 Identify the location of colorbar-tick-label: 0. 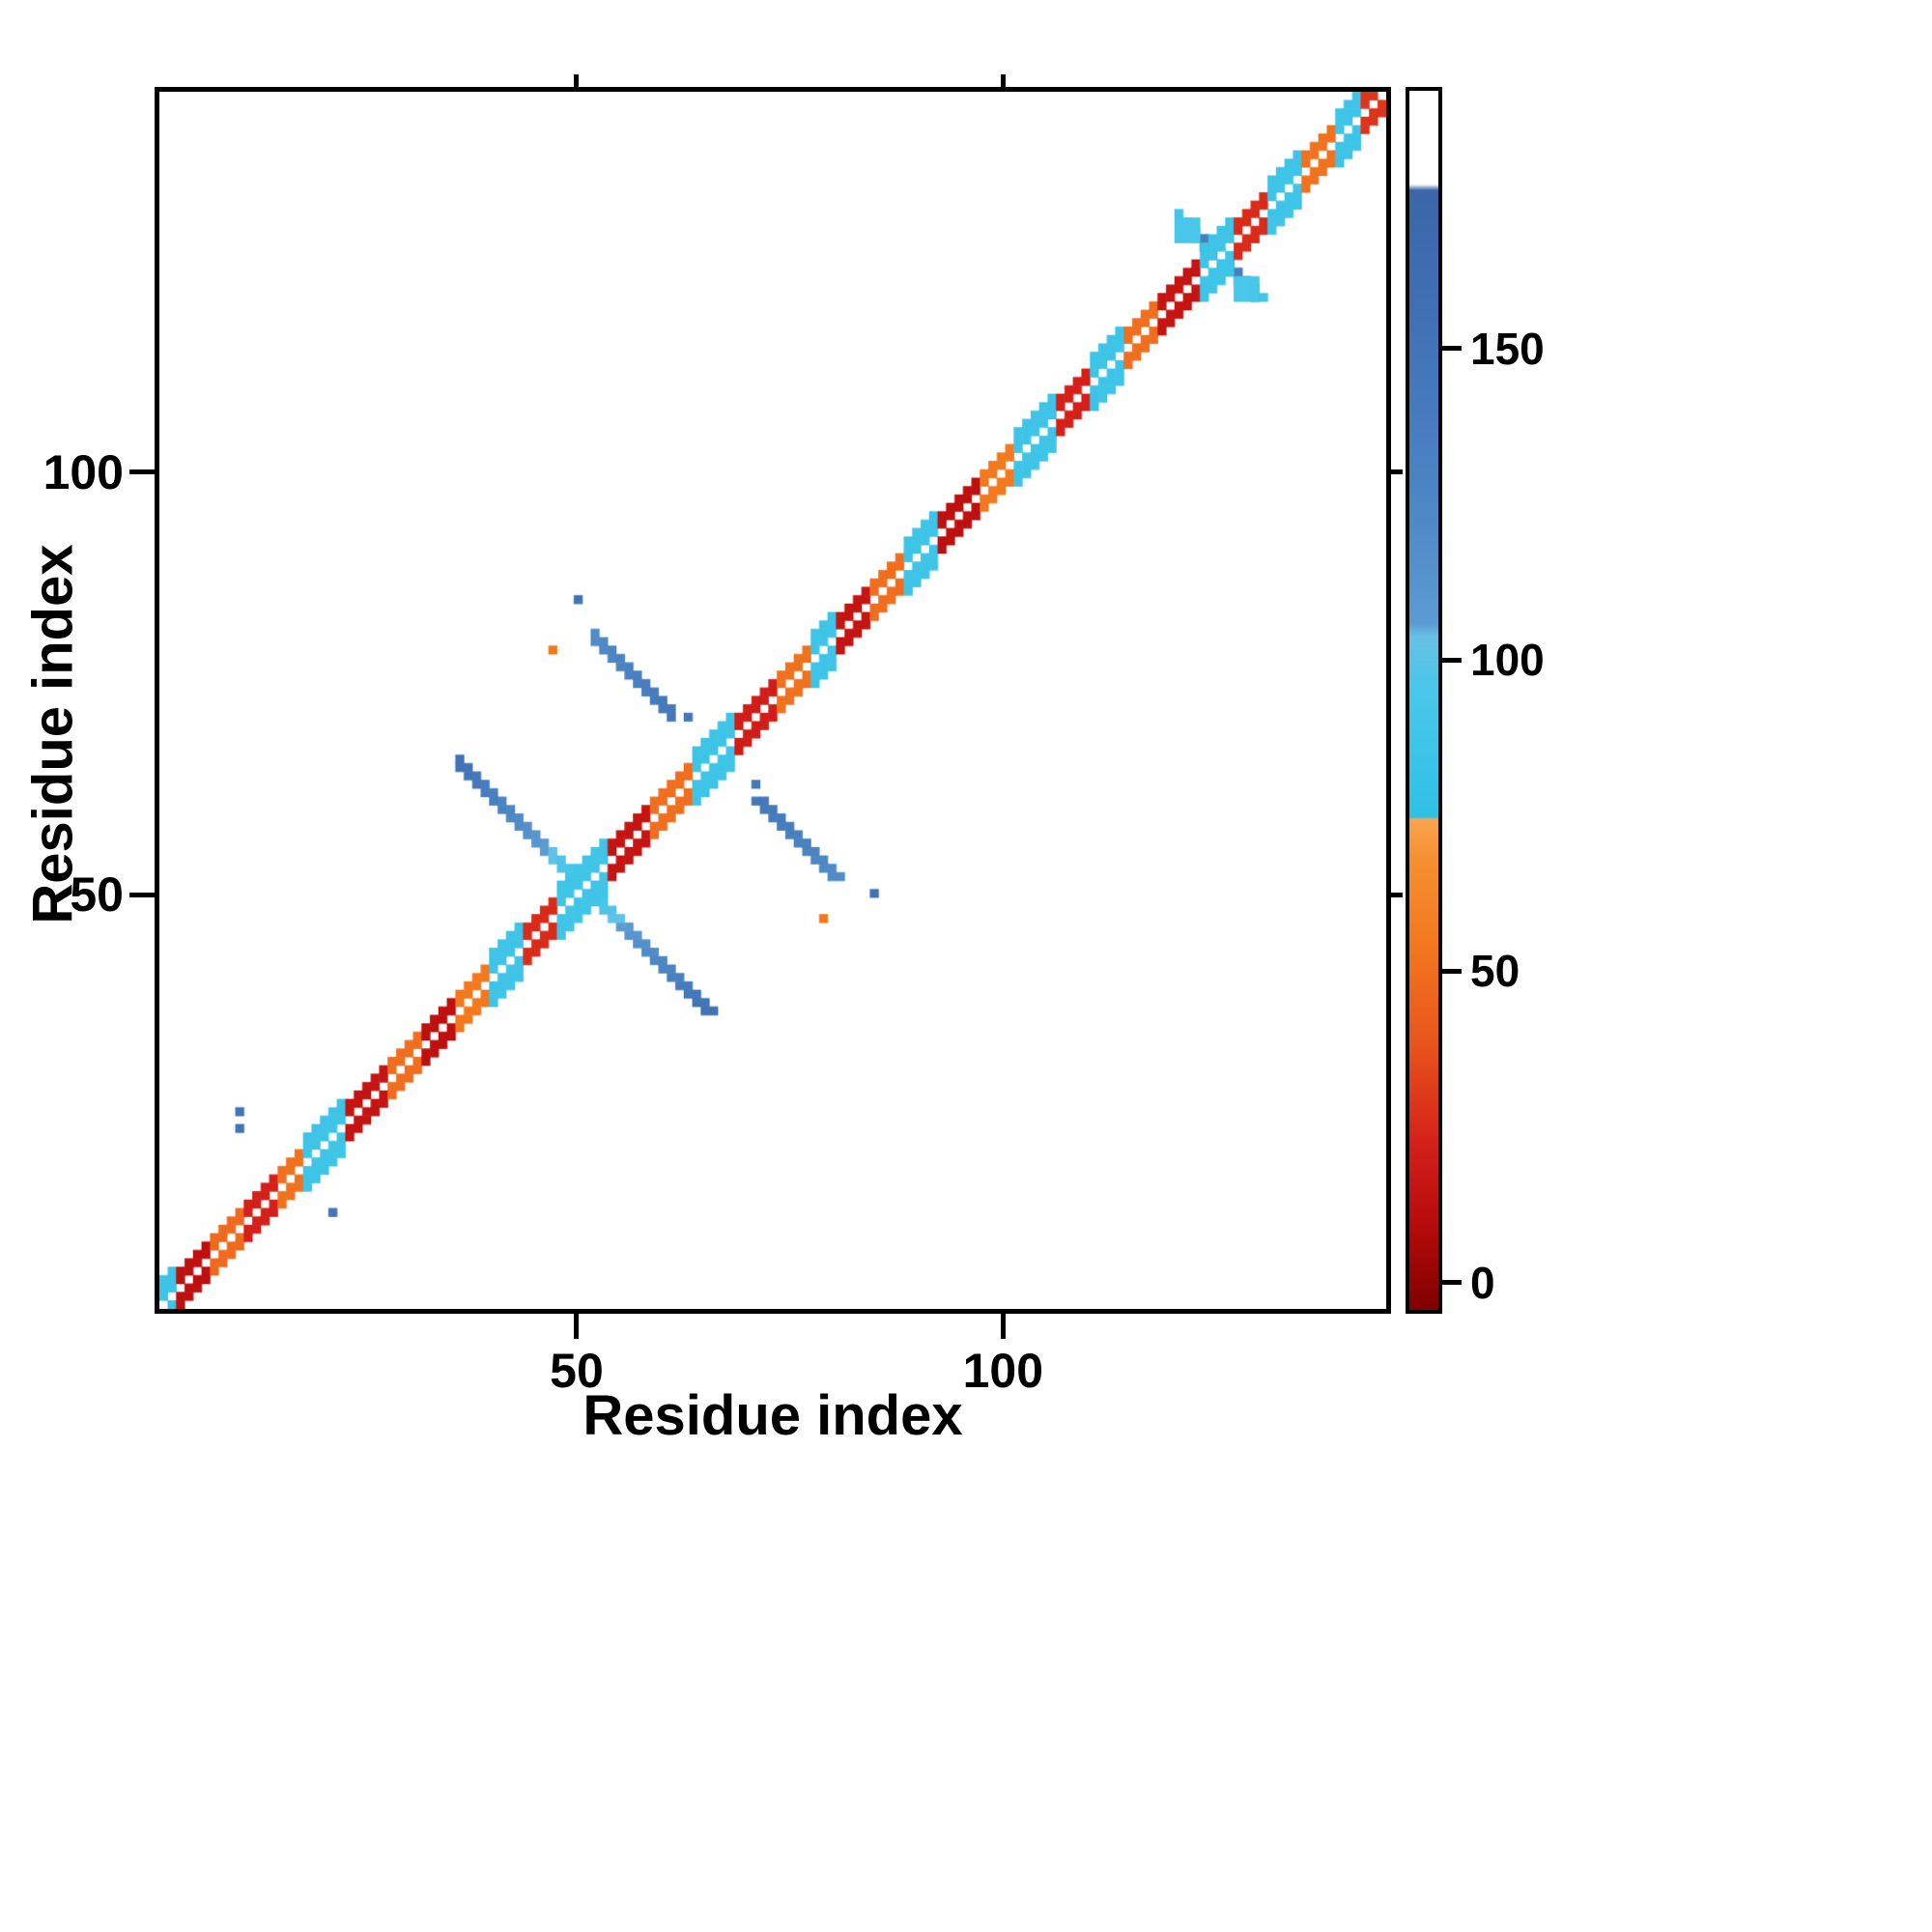
(1482, 1282).